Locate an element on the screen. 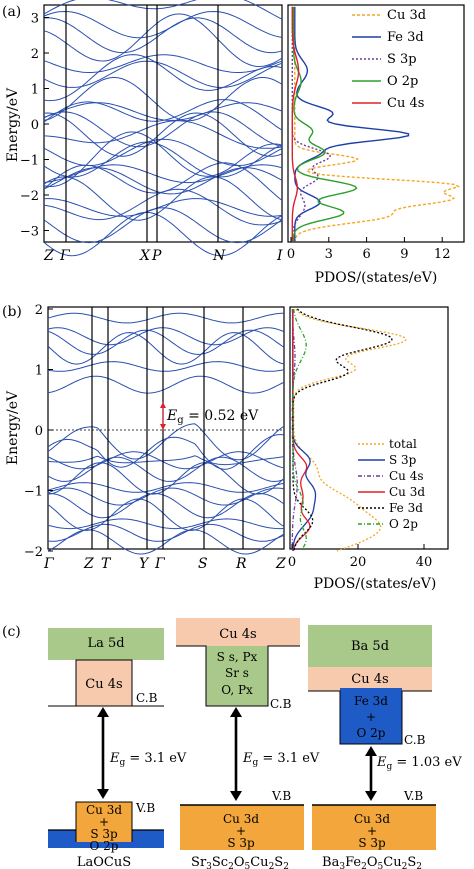 The height and width of the screenshot is (869, 474). compound-3-gap-value: = 1.03 eV is located at coordinates (427, 762).